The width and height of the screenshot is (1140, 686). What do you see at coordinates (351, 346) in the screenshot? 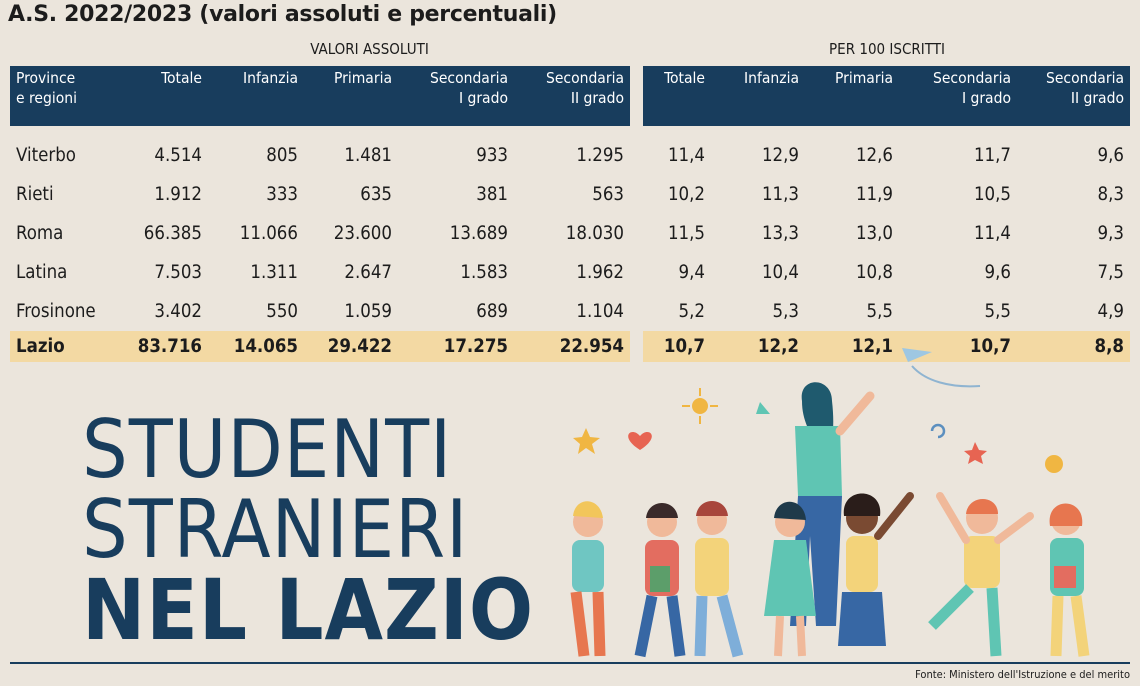
I see `table-cell: 29.422` at bounding box center [351, 346].